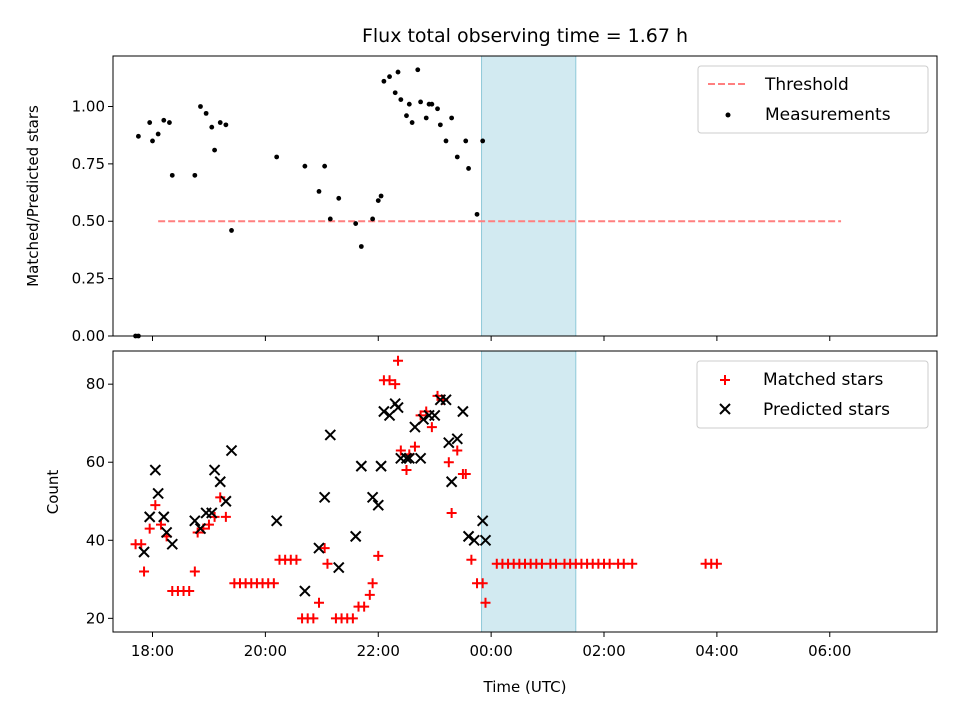 Image resolution: width=960 pixels, height=720 pixels. I want to click on y-tick-label: 0.00, so click(88, 336).